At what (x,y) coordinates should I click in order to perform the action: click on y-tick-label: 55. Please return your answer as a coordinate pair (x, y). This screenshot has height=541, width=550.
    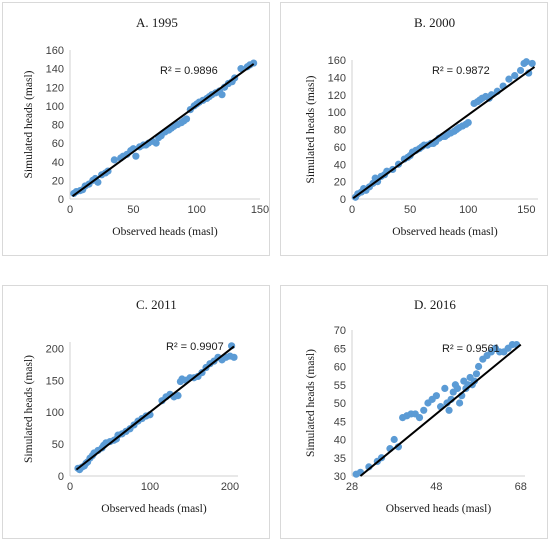
    Looking at the image, I should click on (340, 386).